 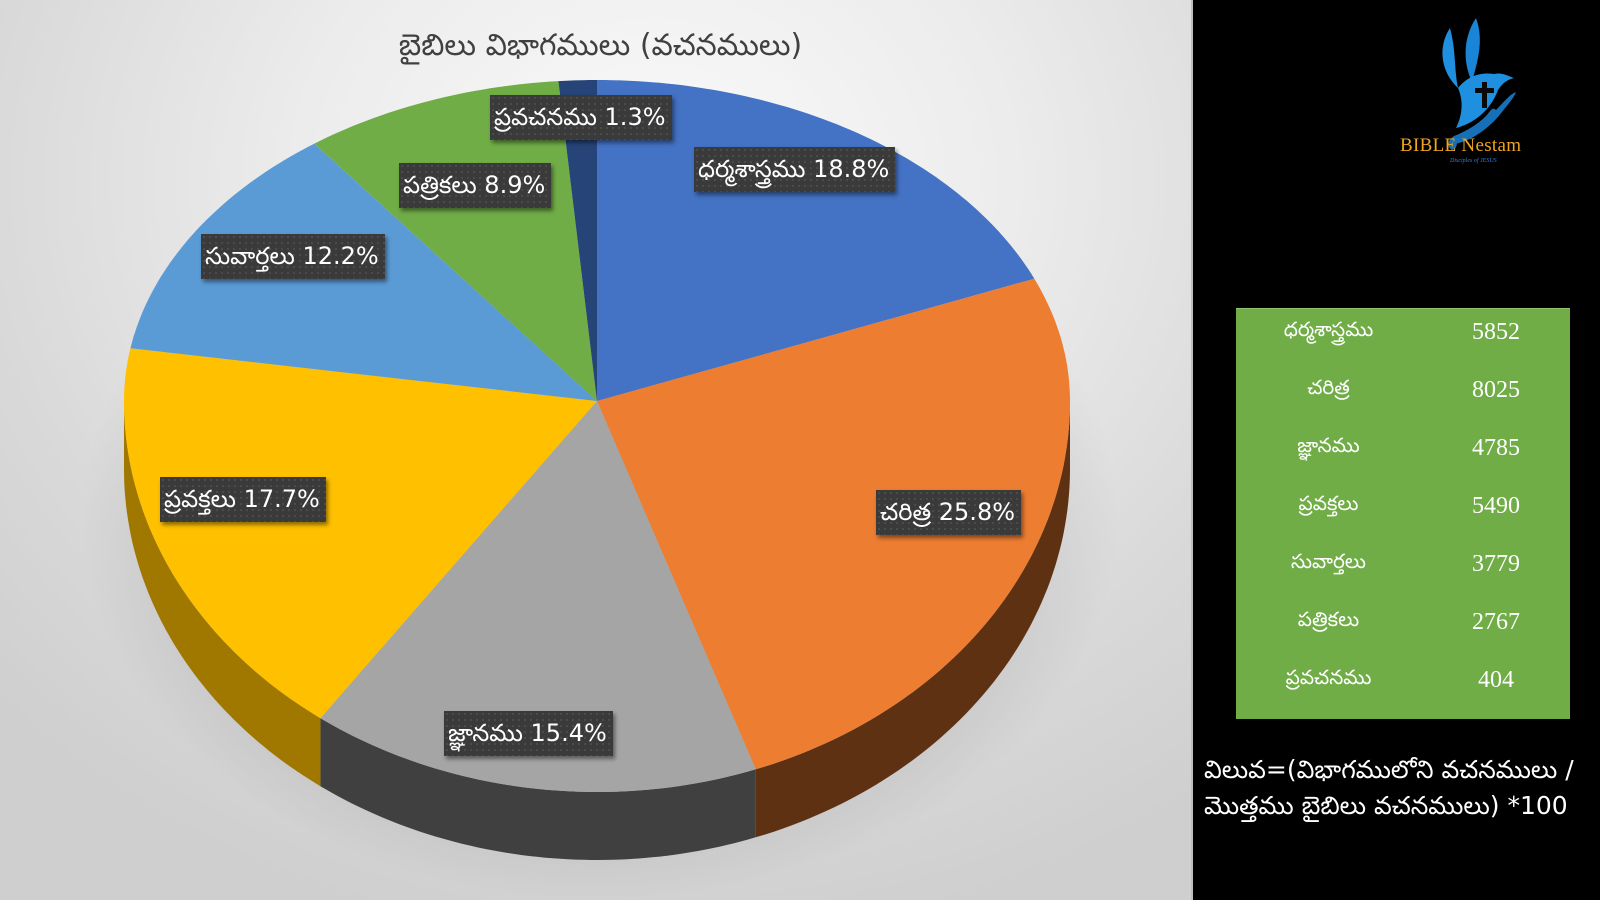 What do you see at coordinates (600, 45) in the screenshot?
I see `chart-title: బైబిలు విభాగములు (వచనములు)` at bounding box center [600, 45].